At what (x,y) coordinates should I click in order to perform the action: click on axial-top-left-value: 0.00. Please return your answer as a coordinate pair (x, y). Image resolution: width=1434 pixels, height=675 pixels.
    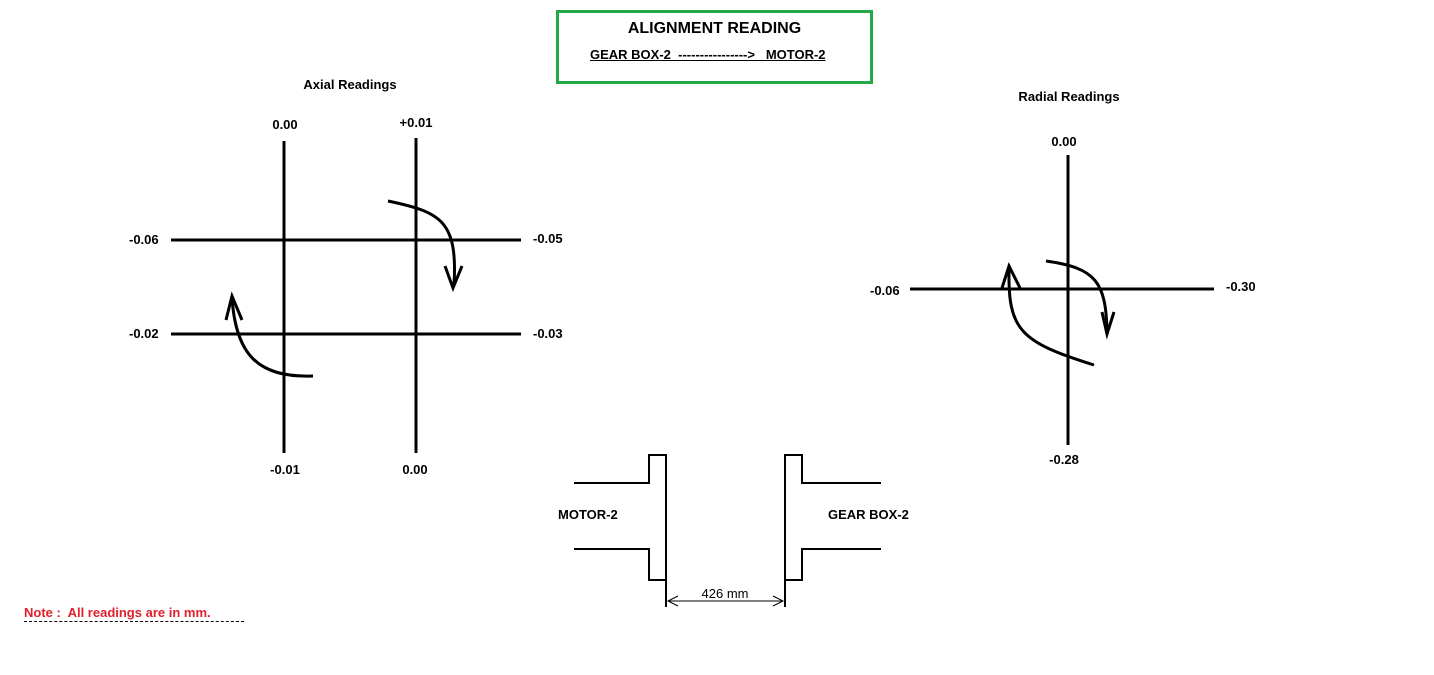
    Looking at the image, I should click on (285, 124).